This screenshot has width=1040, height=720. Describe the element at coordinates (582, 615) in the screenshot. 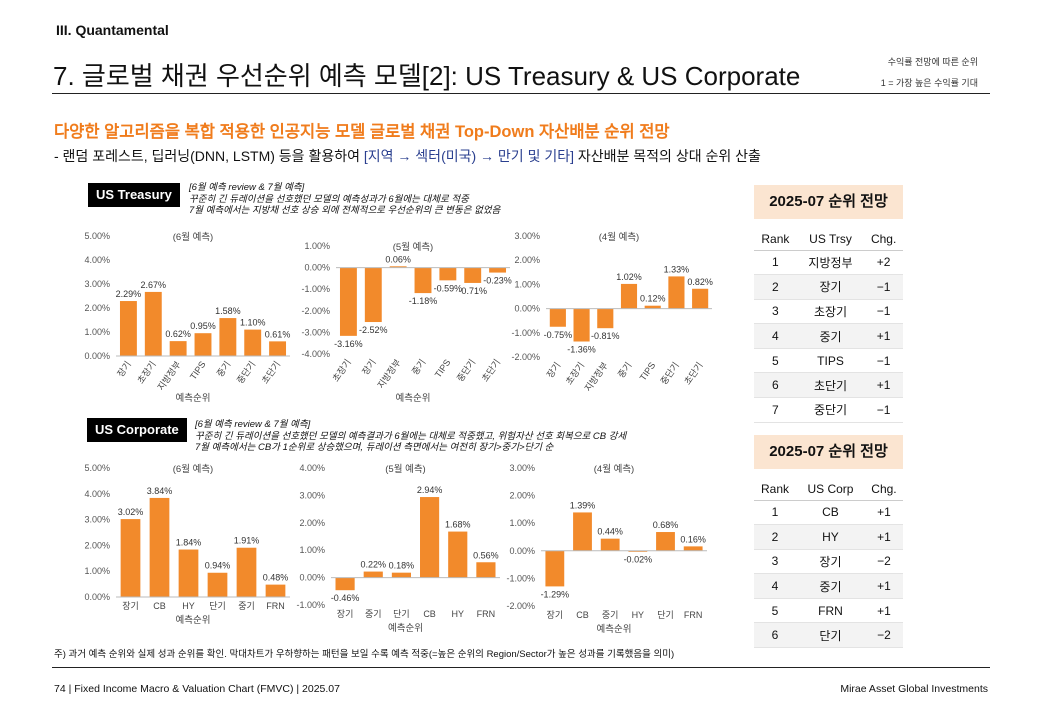

I see `category-label: CB` at that location.